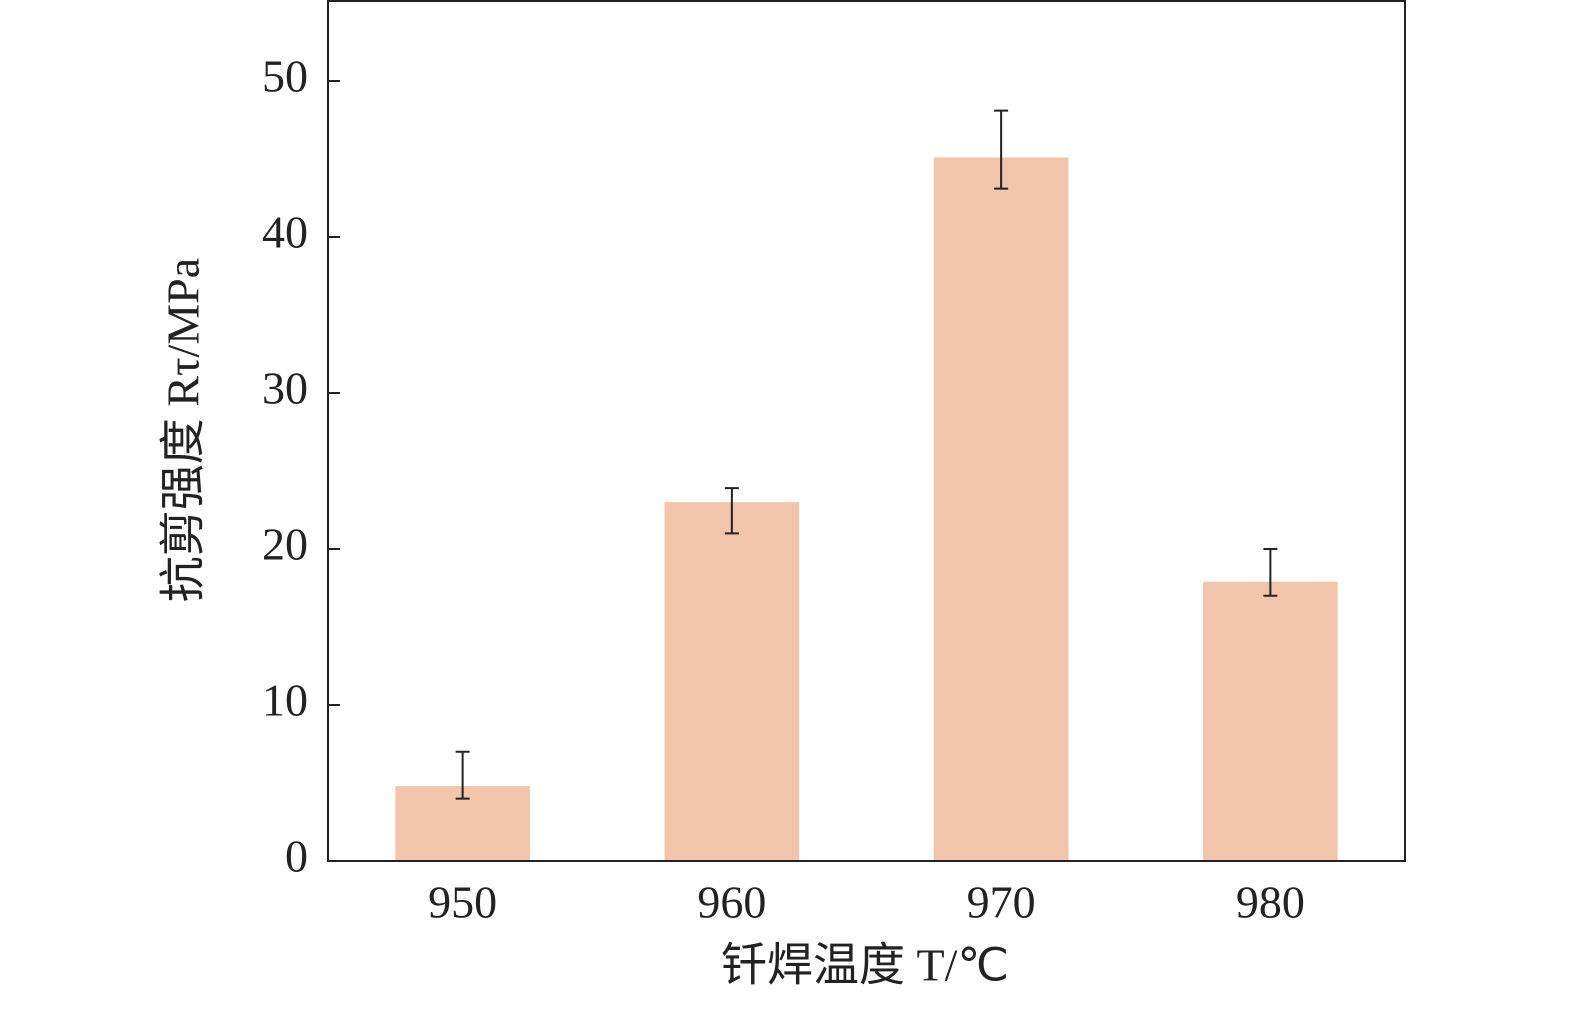 The image size is (1575, 1011). What do you see at coordinates (1001, 902) in the screenshot?
I see `x-tick-label: 970` at bounding box center [1001, 902].